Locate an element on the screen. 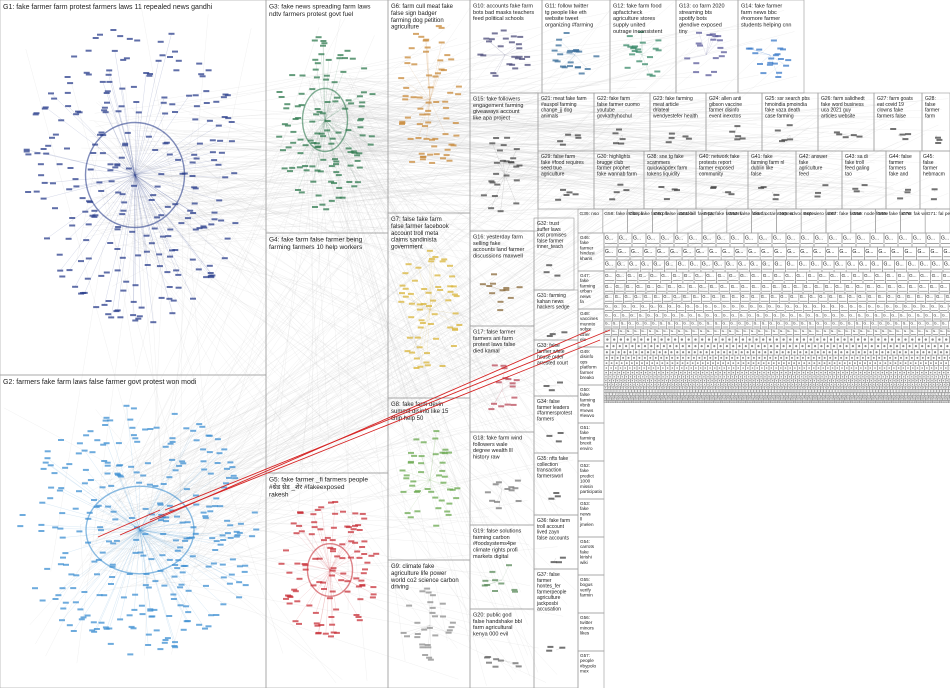 This screenshot has width=950, height=688. group-label-line: govkathyhochul is located at coordinates (614, 116).